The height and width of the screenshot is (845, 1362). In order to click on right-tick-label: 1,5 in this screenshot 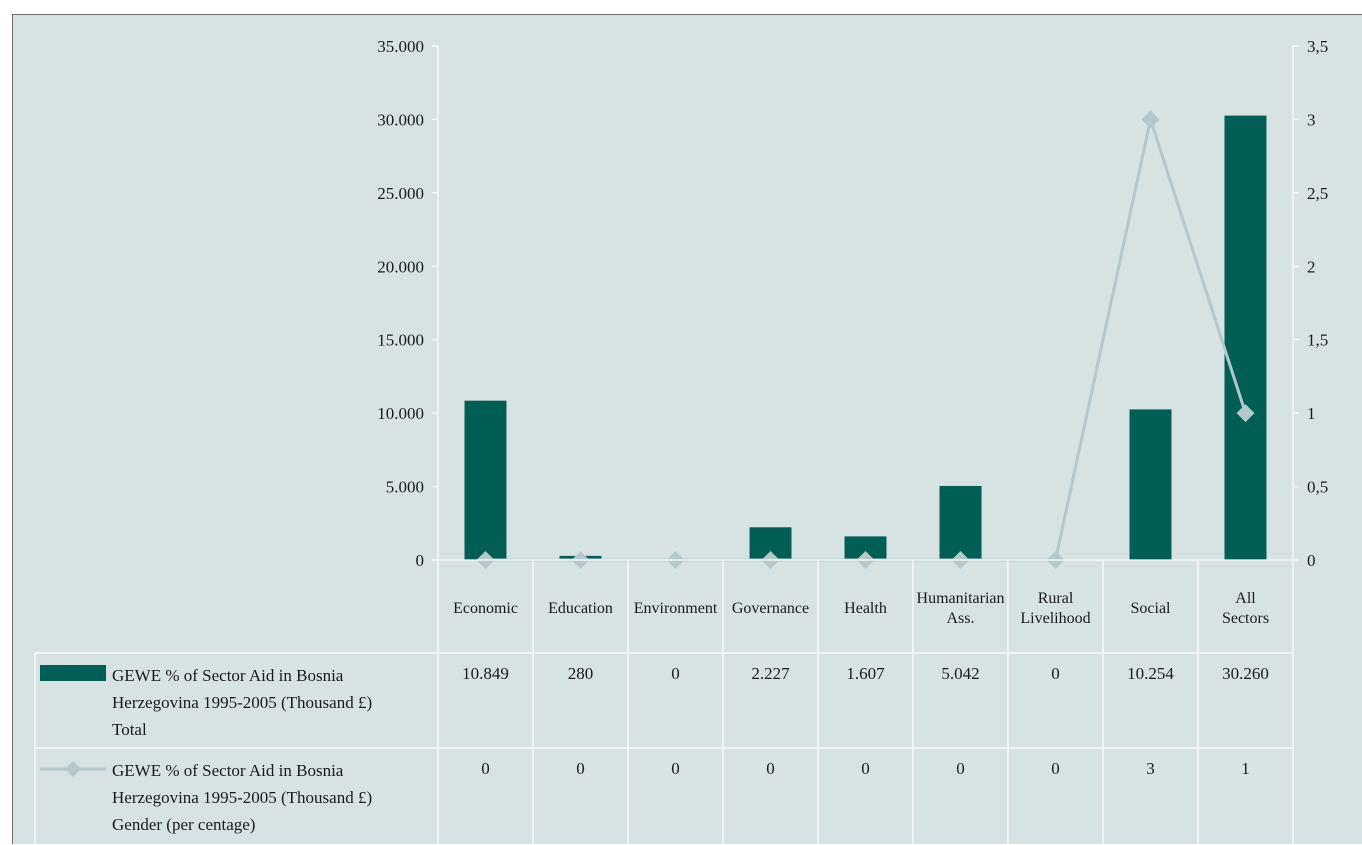, I will do `click(1317, 340)`.